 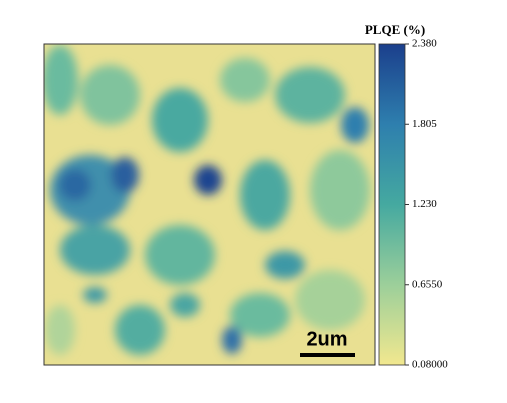 I want to click on colorbar-tick-label: 1.805, so click(x=424, y=124).